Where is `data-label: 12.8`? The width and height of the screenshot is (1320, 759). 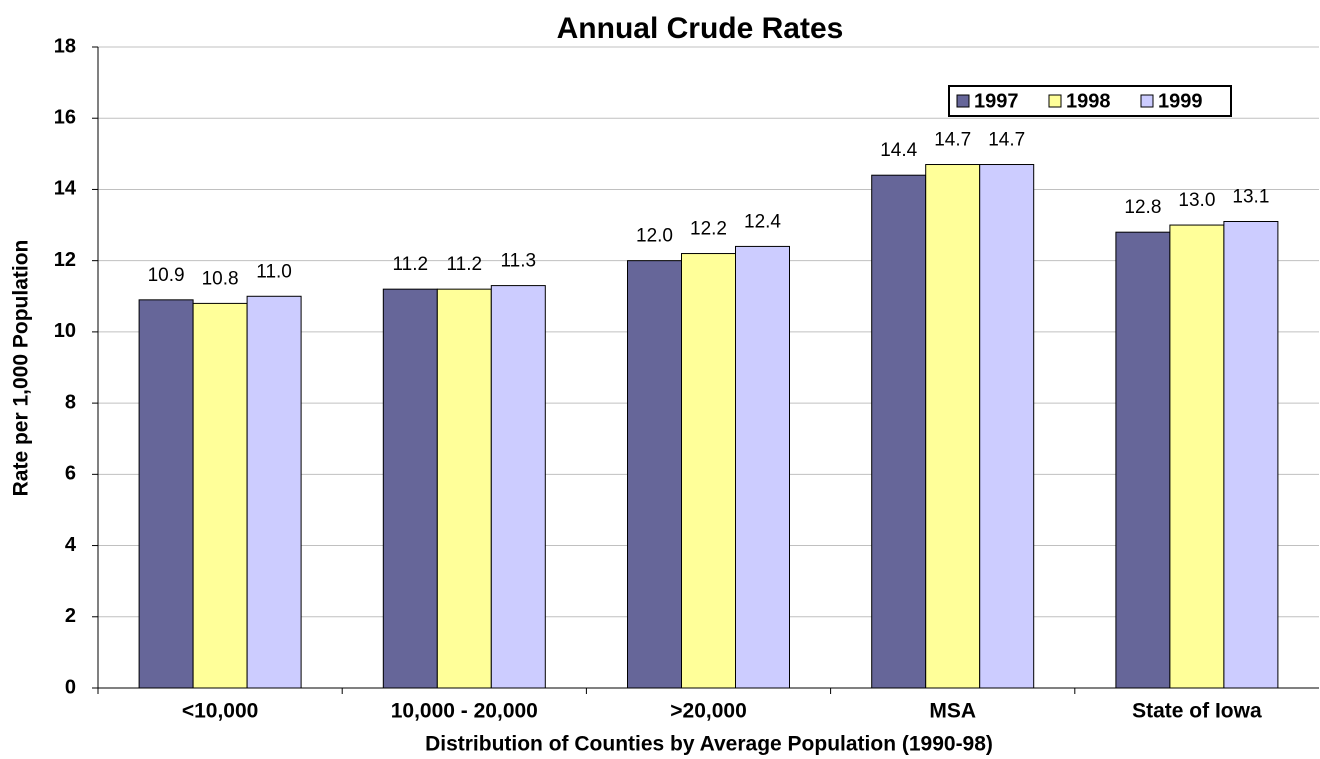
data-label: 12.8 is located at coordinates (1142, 207).